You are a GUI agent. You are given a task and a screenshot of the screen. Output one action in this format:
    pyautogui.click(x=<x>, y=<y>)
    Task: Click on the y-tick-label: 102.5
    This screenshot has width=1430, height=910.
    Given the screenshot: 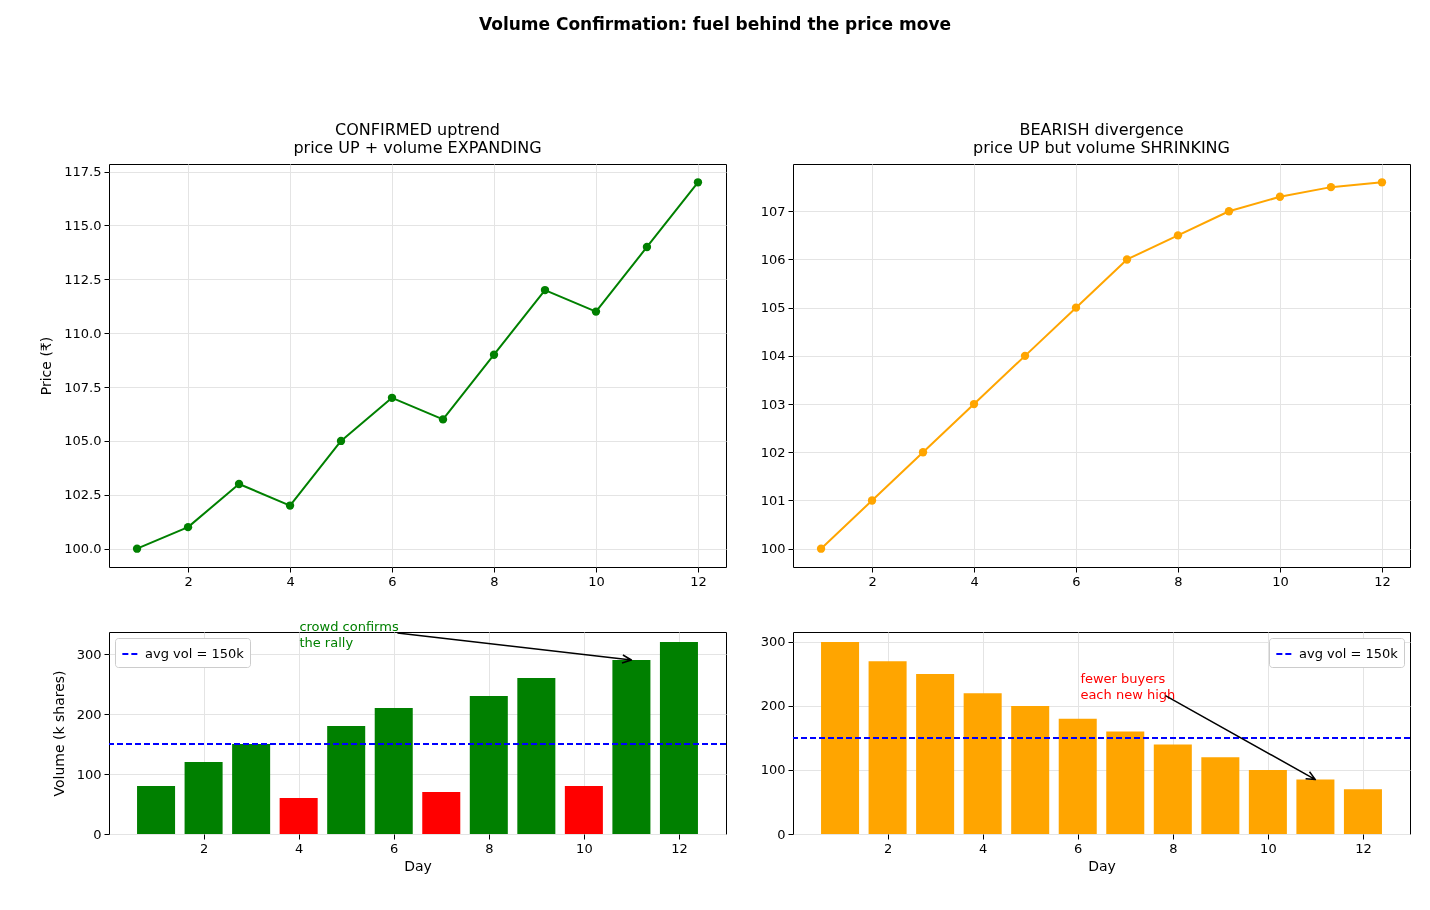 What is the action you would take?
    pyautogui.click(x=83, y=495)
    